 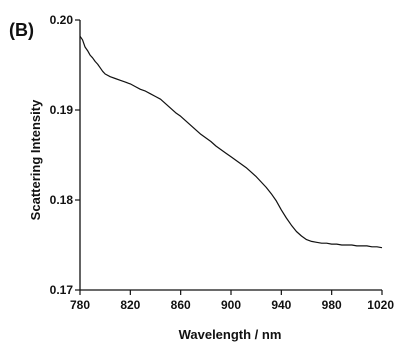 I want to click on x-tick-label: 1020, so click(x=380, y=305).